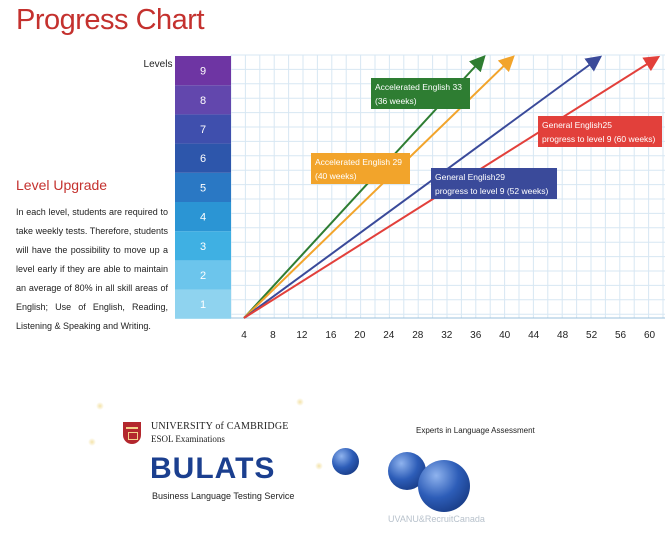 The image size is (667, 537). Describe the element at coordinates (188, 439) in the screenshot. I see `cambridge-subtitle: ESOL Examinations` at that location.